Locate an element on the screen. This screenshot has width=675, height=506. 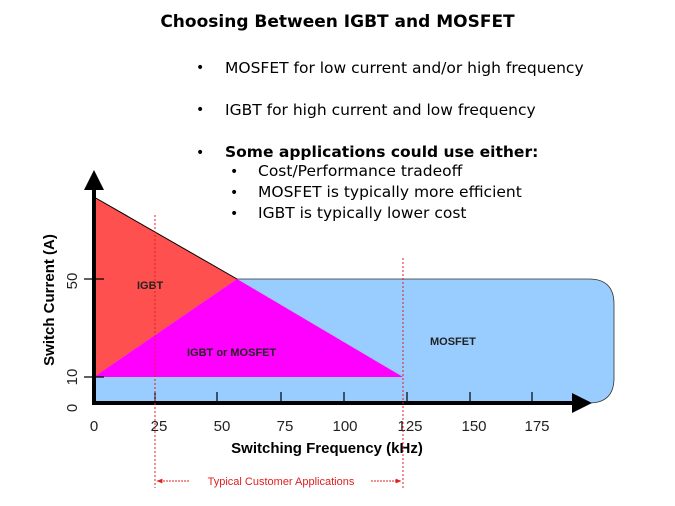
igbt-label: IGBT is located at coordinates (150, 286).